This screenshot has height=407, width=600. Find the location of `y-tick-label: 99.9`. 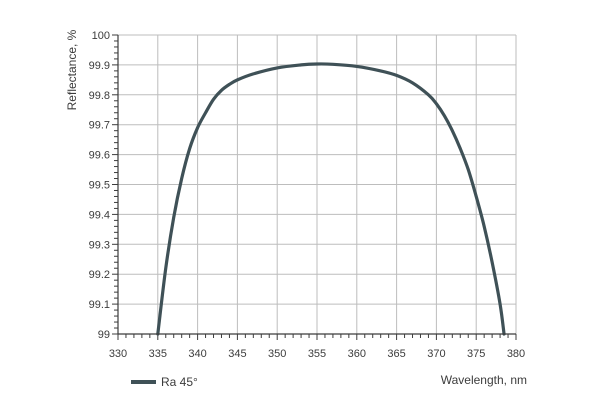

y-tick-label: 99.9 is located at coordinates (99, 66).